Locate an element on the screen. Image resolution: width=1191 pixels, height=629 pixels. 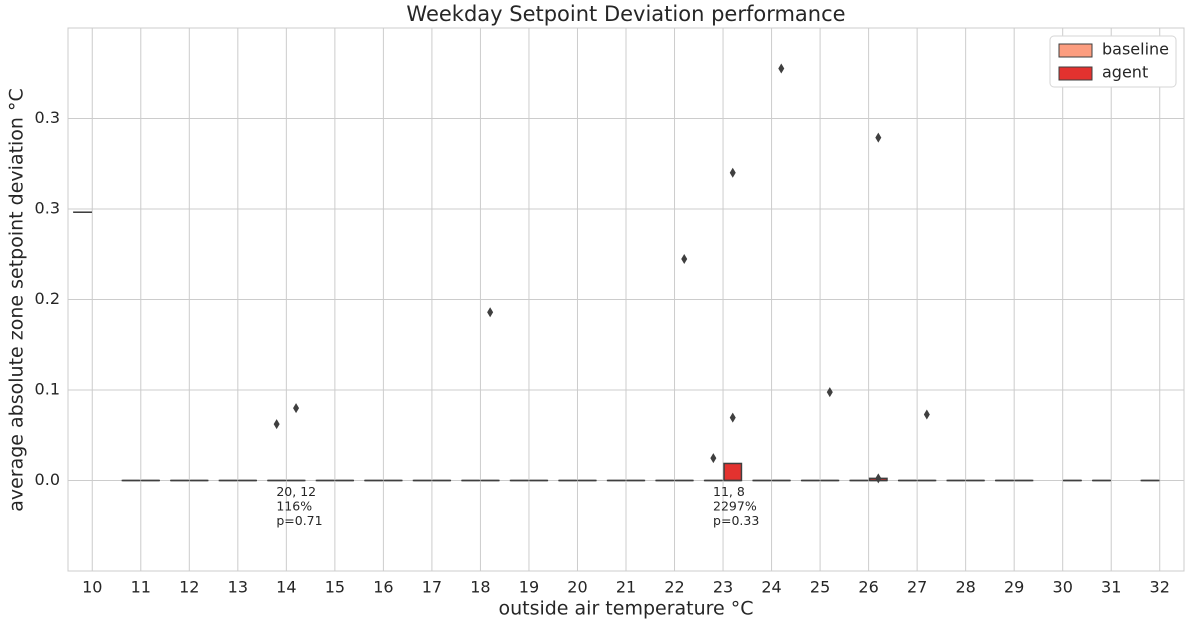
x-tick-label: 17 is located at coordinates (432, 587).